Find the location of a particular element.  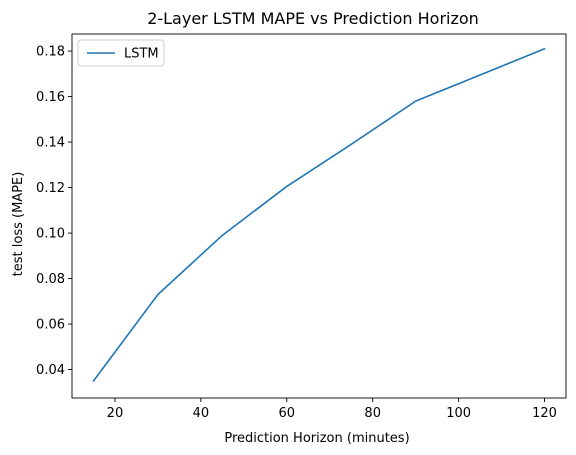

y-tick-label: 0.16 is located at coordinates (50, 97).